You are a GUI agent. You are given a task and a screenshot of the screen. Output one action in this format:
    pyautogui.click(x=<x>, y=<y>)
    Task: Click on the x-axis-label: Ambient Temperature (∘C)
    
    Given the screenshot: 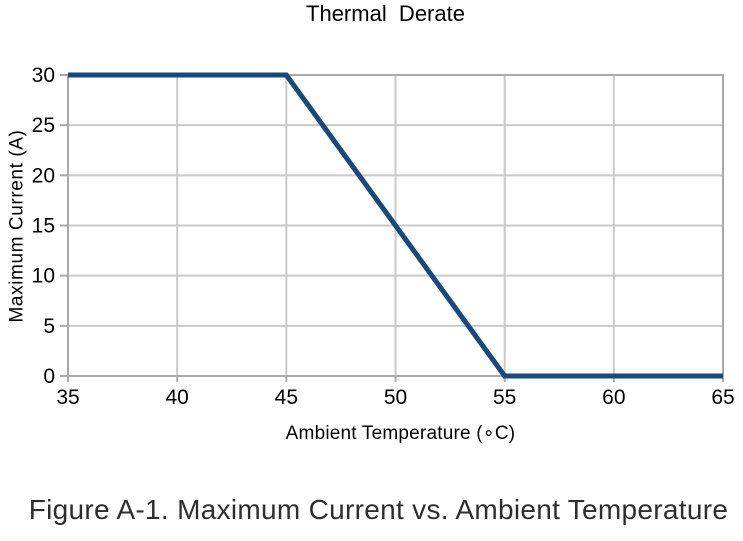 What is the action you would take?
    pyautogui.click(x=400, y=433)
    